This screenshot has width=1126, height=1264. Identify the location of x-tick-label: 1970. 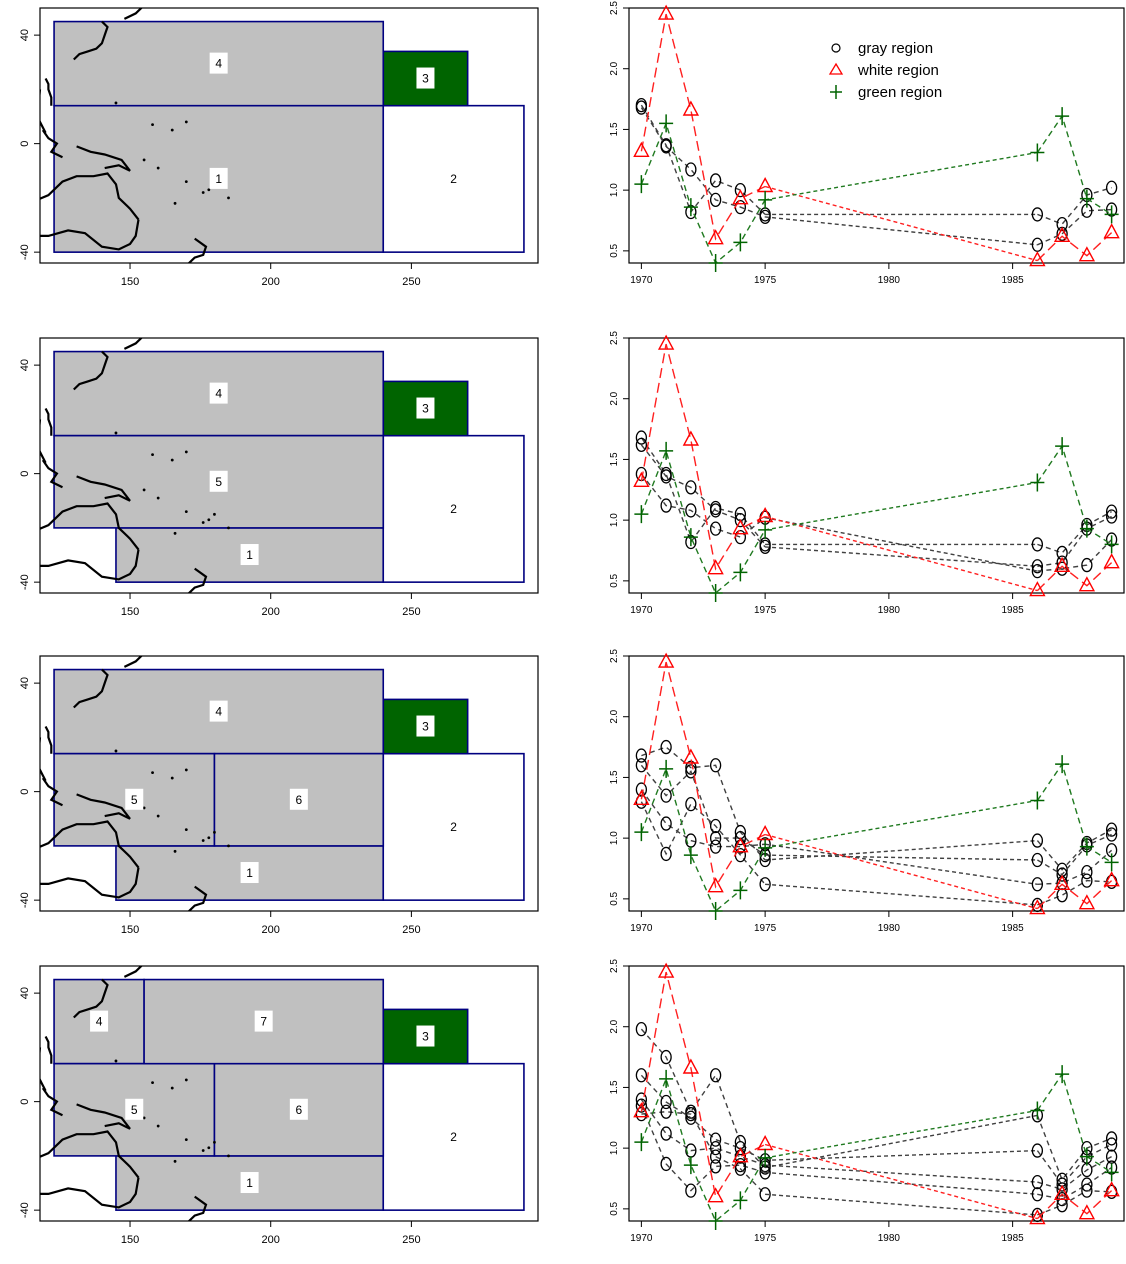
(641, 1238).